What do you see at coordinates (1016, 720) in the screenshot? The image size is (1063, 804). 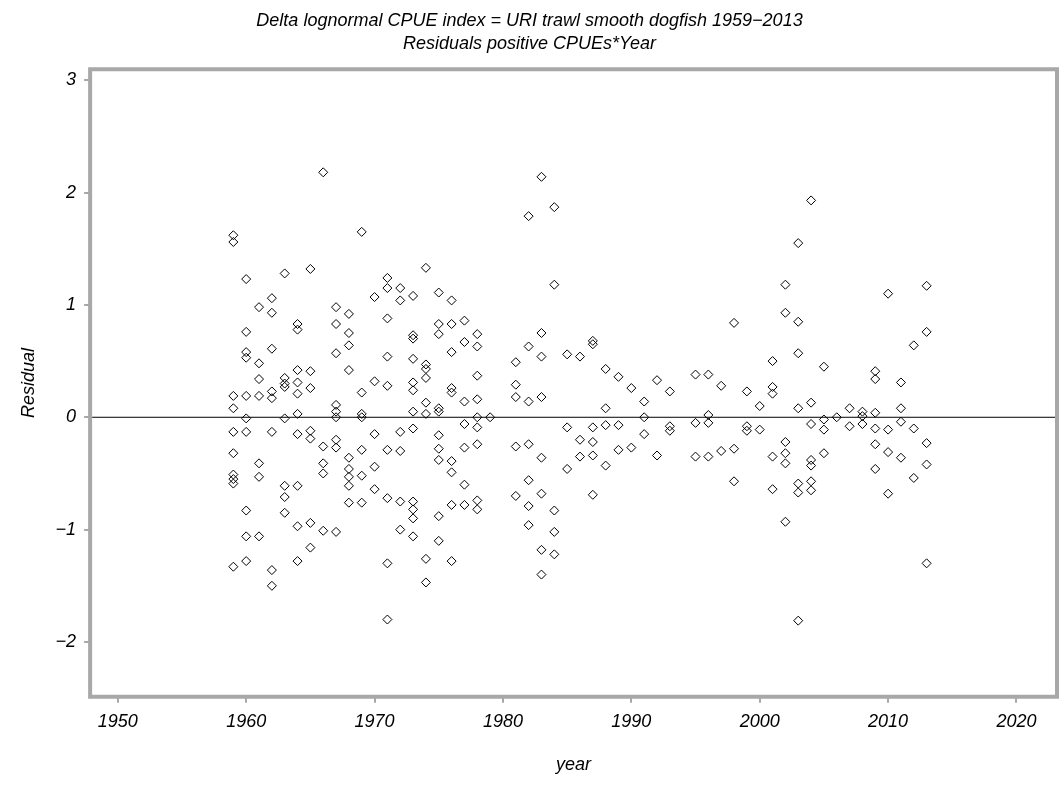 I see `x-tick-label: 2020` at bounding box center [1016, 720].